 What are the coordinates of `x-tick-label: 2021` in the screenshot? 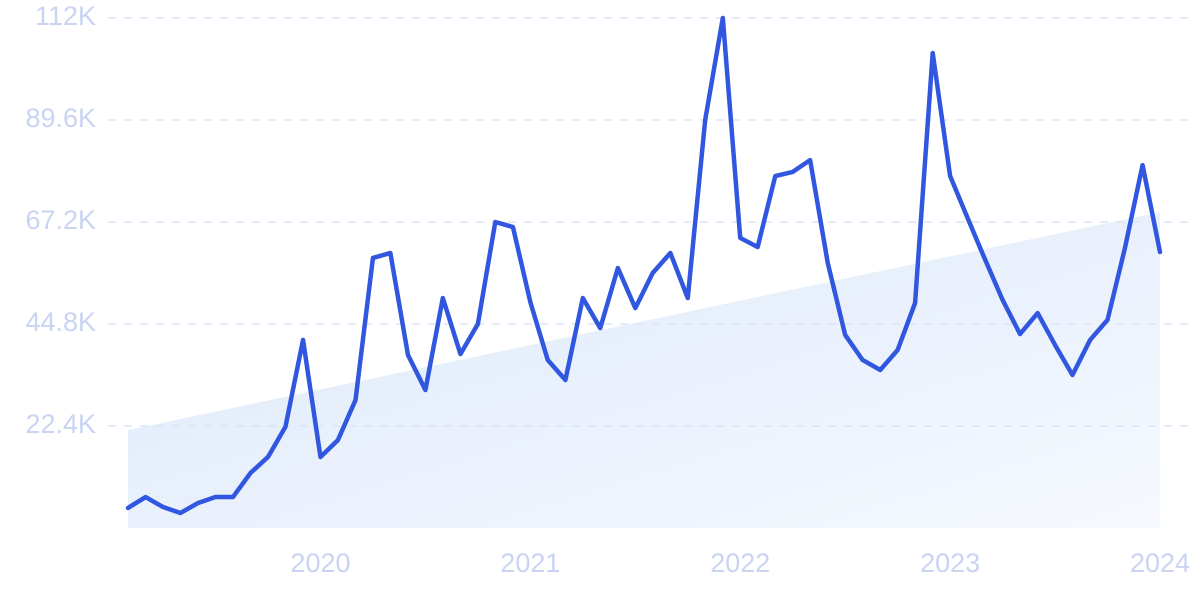 It's located at (530, 563).